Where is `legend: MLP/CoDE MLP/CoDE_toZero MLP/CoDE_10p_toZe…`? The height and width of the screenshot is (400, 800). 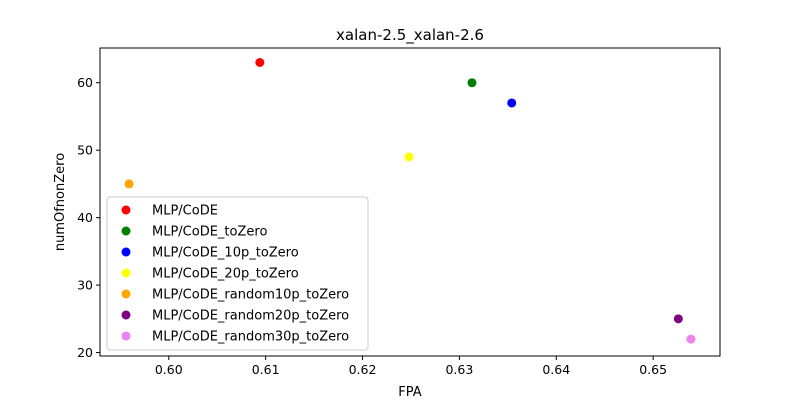 legend: MLP/CoDE MLP/CoDE_toZero MLP/CoDE_10p_toZe… is located at coordinates (237, 273).